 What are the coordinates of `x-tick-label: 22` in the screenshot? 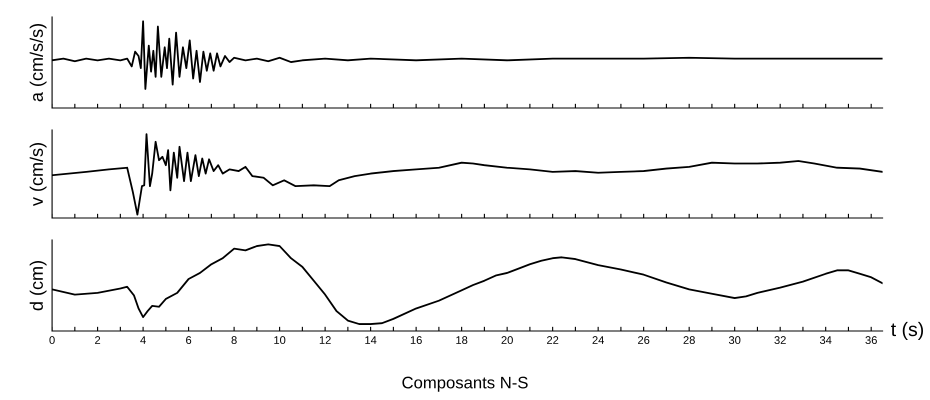 It's located at (552, 340).